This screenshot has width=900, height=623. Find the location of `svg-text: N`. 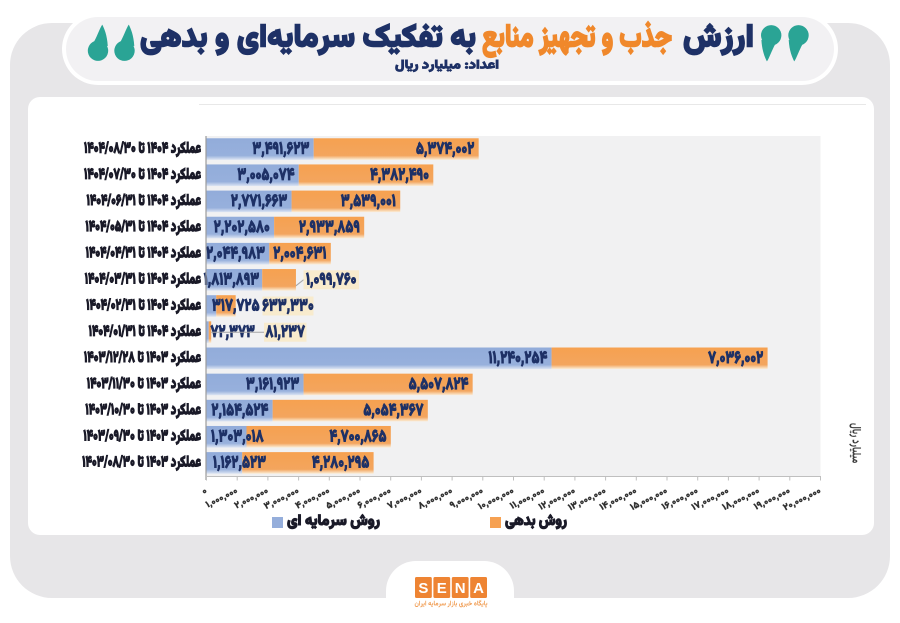

svg-text: N is located at coordinates (460, 588).